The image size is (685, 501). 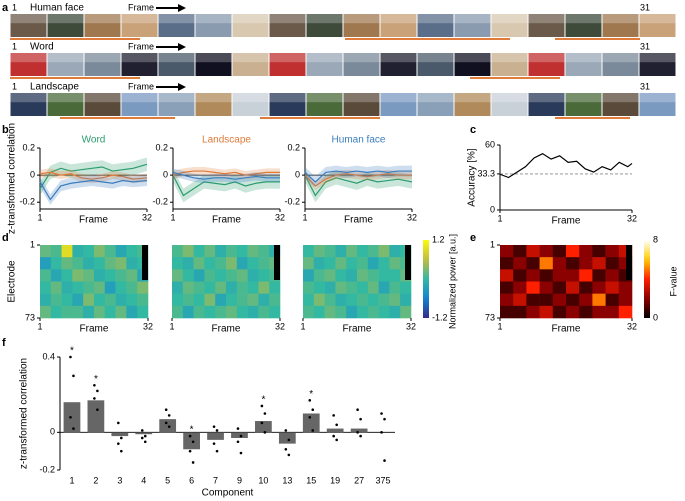 I want to click on x-tick-label: 5, so click(x=167, y=480).